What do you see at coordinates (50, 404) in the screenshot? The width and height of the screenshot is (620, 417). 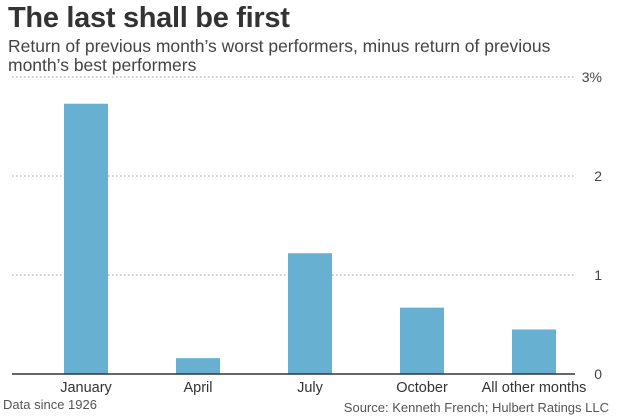 I see `data-note: Data since 1926` at bounding box center [50, 404].